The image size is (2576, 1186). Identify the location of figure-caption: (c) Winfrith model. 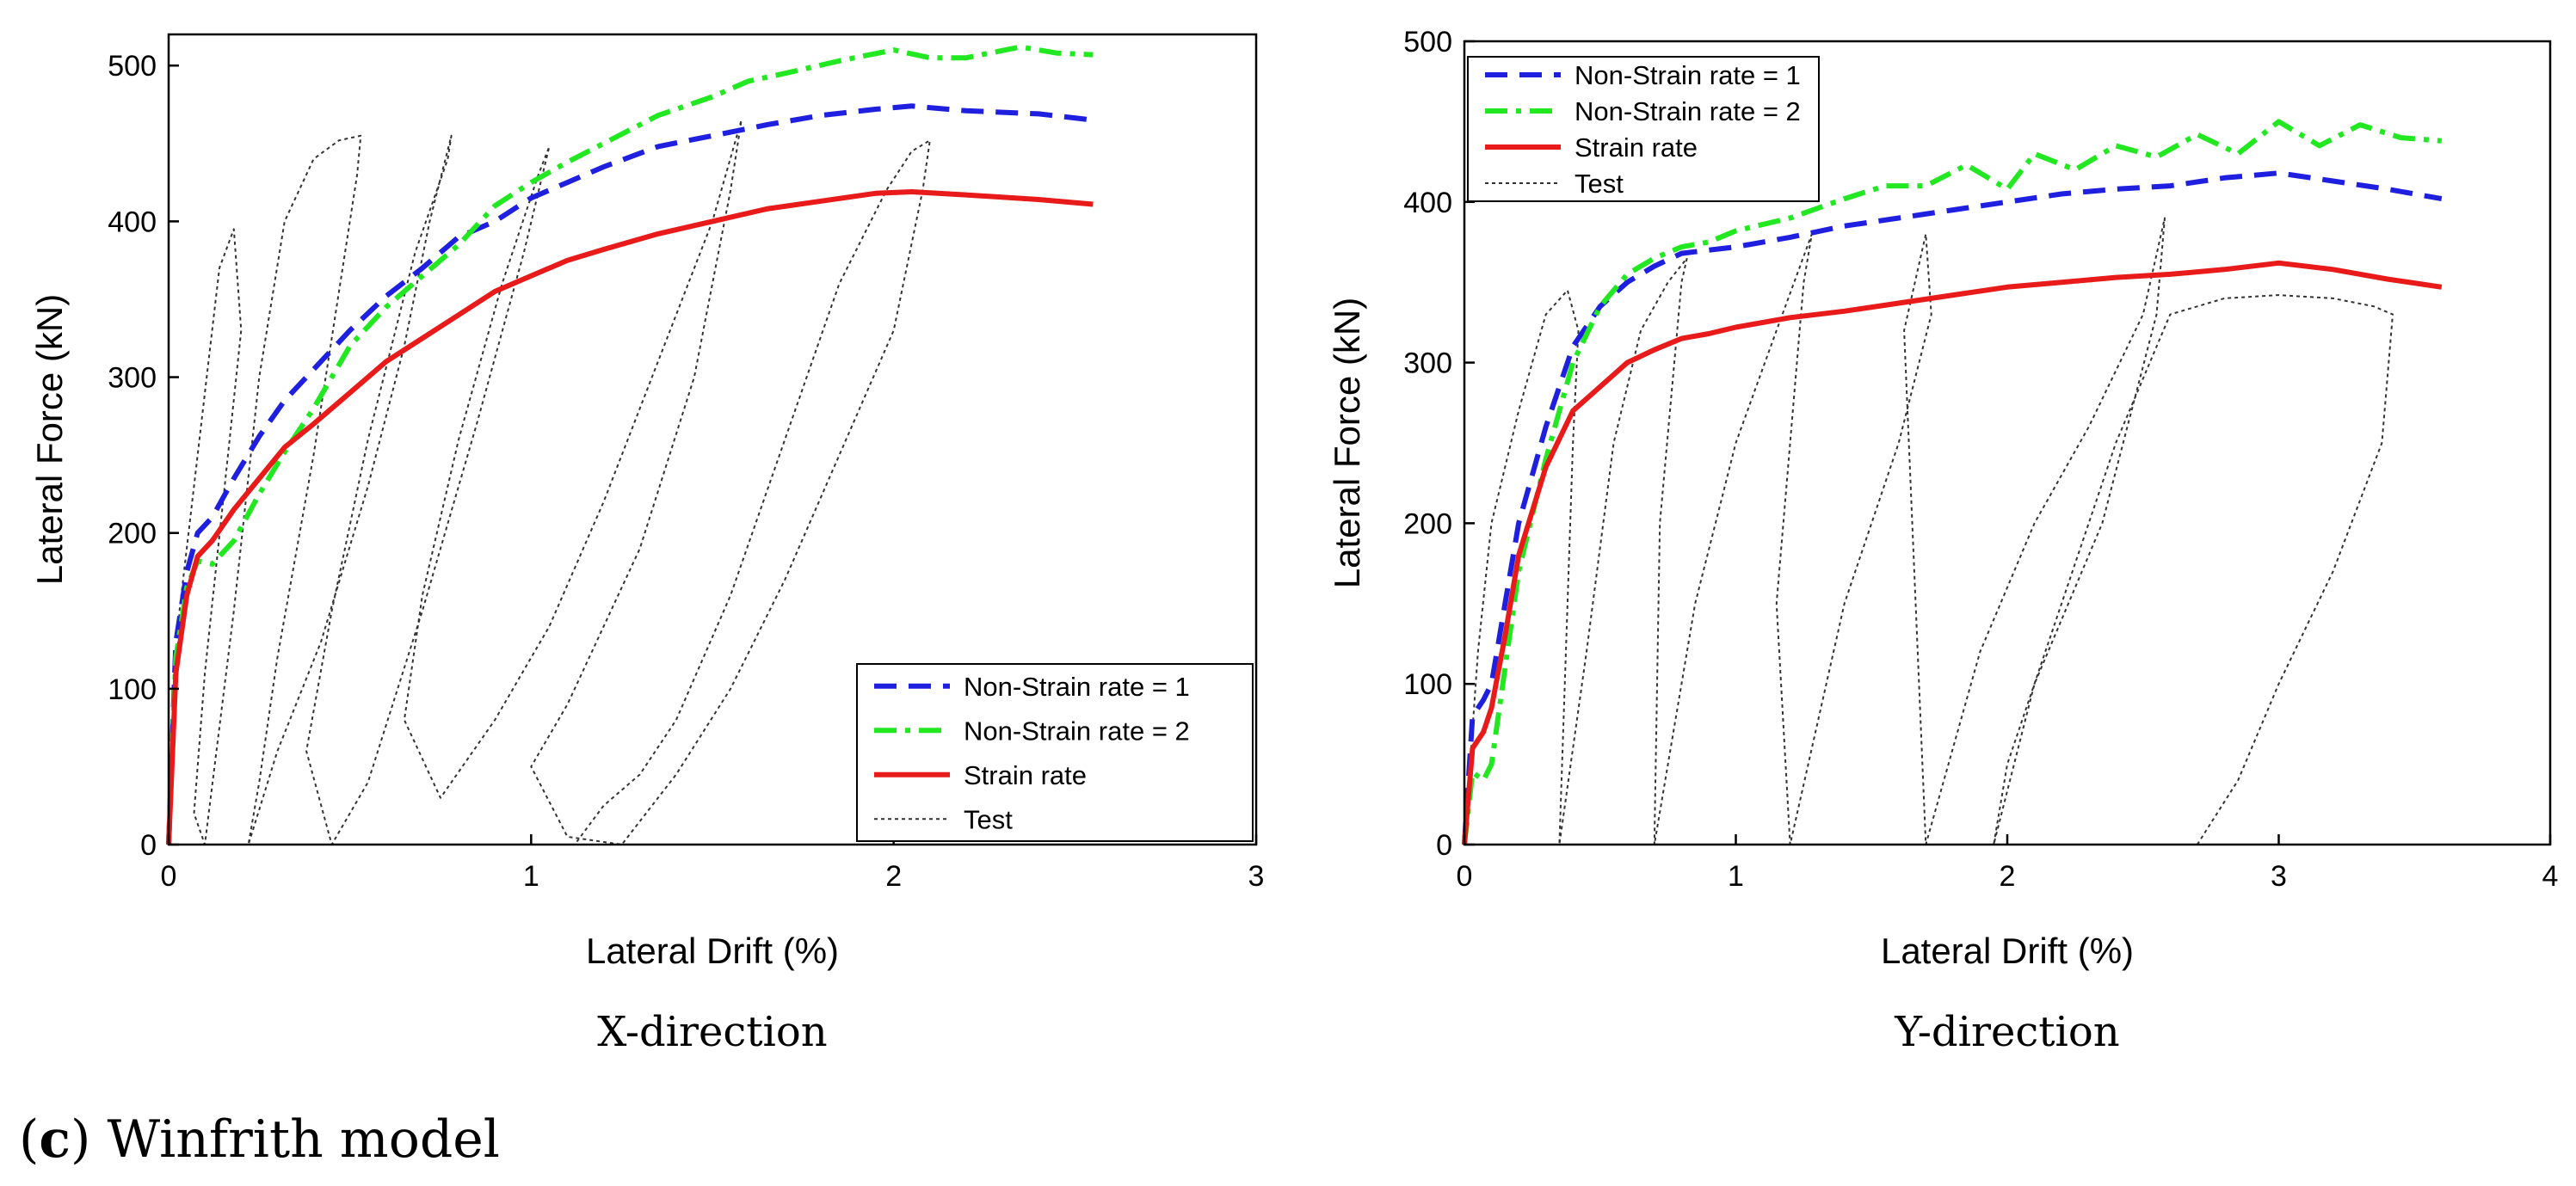
(259, 1139).